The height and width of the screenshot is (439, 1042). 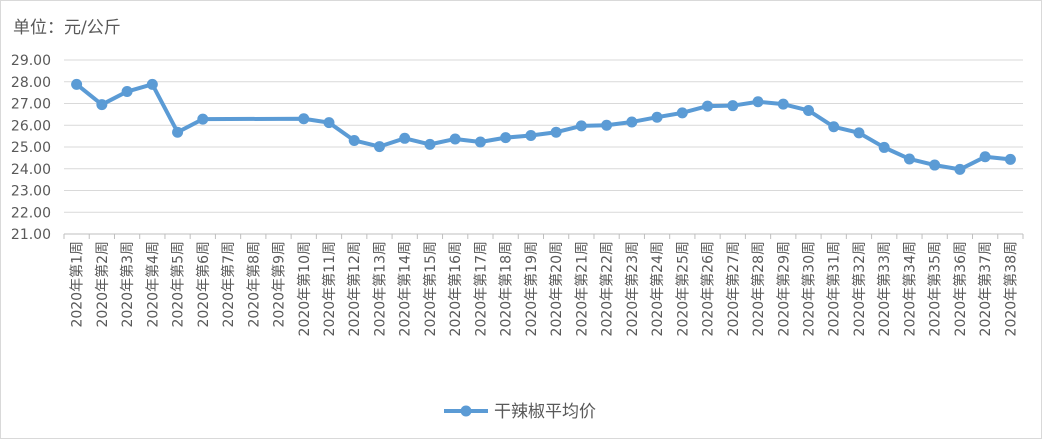 What do you see at coordinates (708, 288) in the screenshot?
I see `x-tick-label: 2020年第26周` at bounding box center [708, 288].